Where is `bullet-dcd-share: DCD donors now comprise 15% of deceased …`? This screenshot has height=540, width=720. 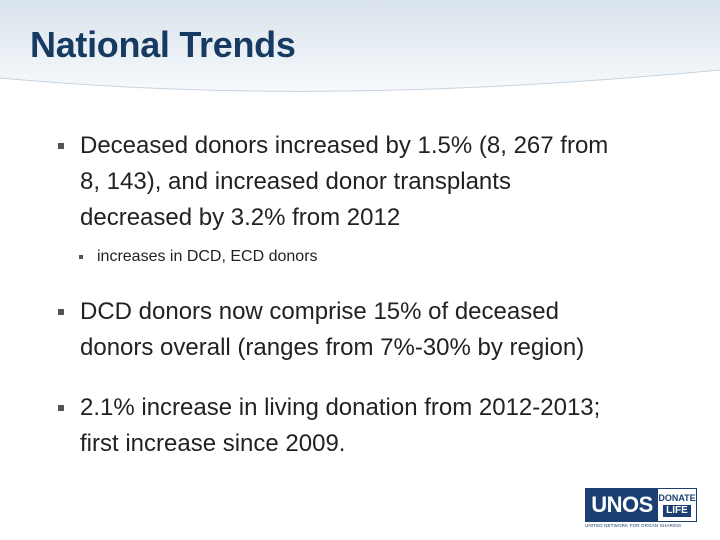
bullet-dcd-share: DCD donors now comprise 15% of deceased … is located at coordinates (321, 330).